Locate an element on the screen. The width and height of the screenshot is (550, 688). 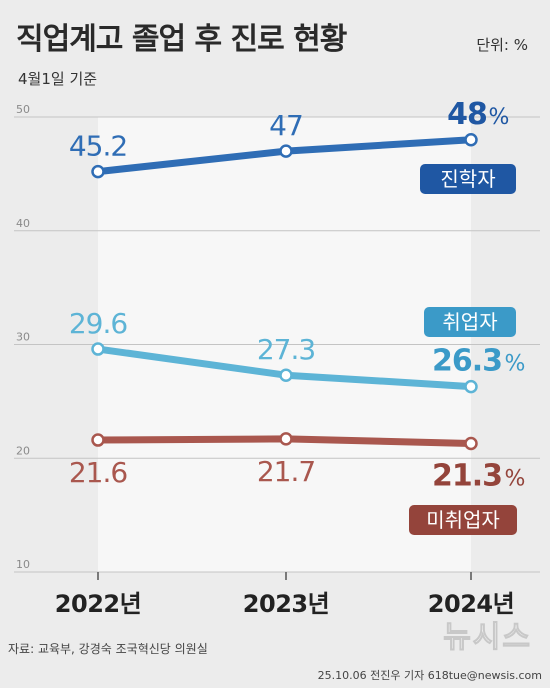
chart-title: 직업계고 졸업 후 진로 현황 is located at coordinates (181, 39).